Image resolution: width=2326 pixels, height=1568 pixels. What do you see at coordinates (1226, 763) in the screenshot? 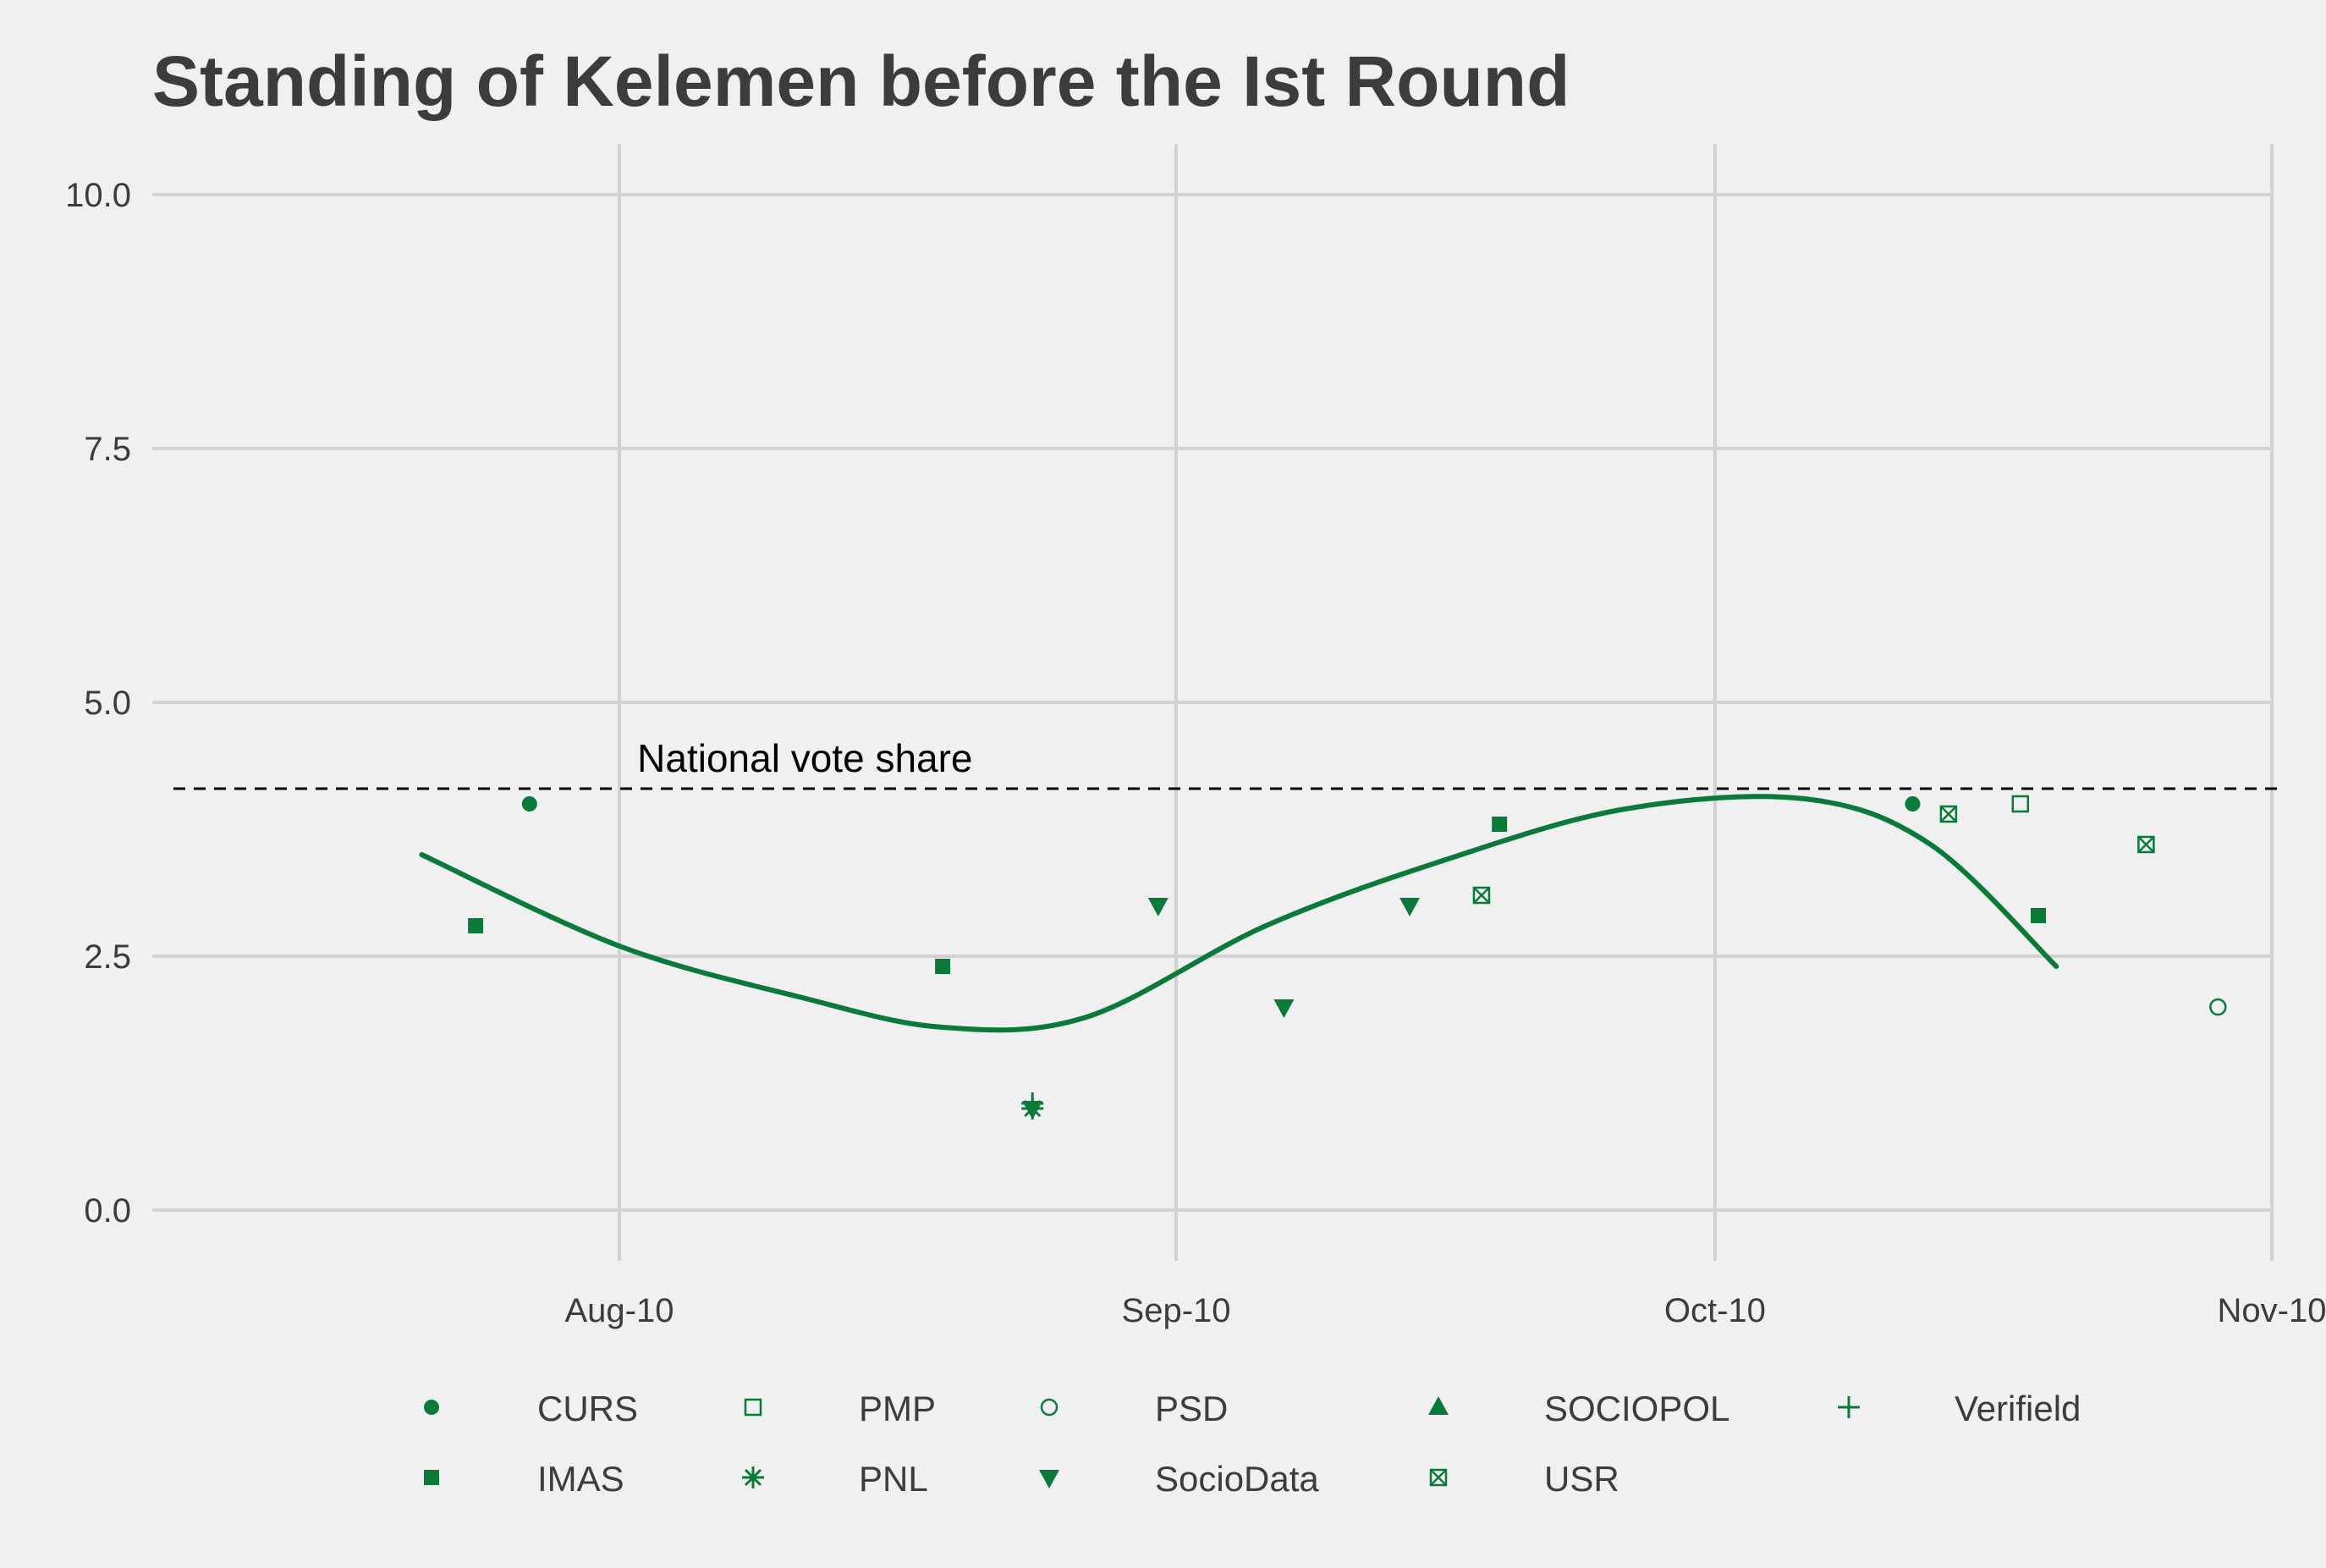
I see `reference-line-group: National vote share` at bounding box center [1226, 763].